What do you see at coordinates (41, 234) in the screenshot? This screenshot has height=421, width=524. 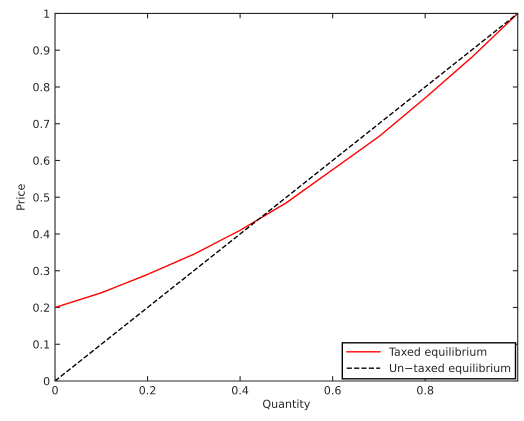 I see `y-tick-label: 0.4` at bounding box center [41, 234].